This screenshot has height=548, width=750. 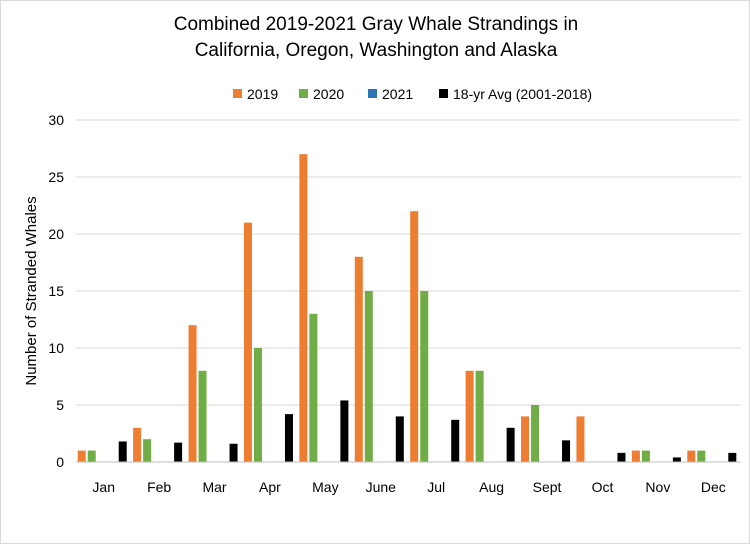 What do you see at coordinates (713, 487) in the screenshot?
I see `x-tick-label: Dec` at bounding box center [713, 487].